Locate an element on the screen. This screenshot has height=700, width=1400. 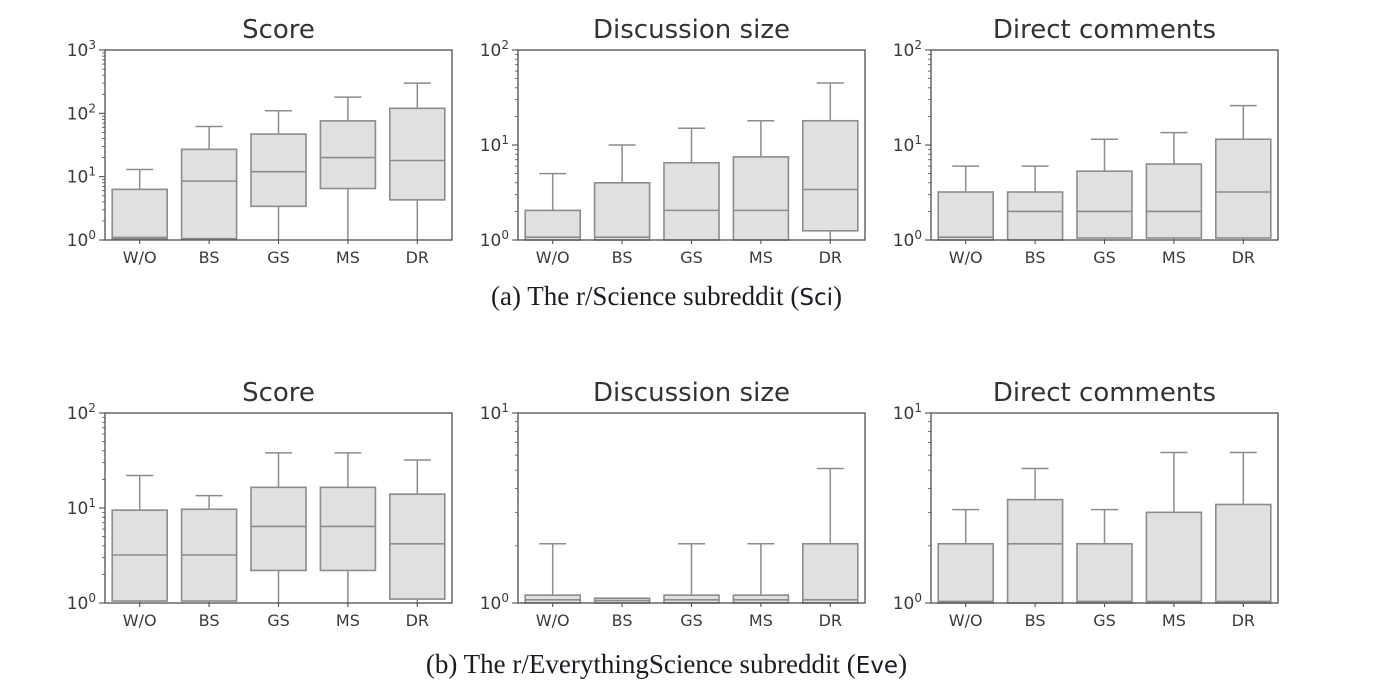
box-b-score-dr is located at coordinates (417, 531).